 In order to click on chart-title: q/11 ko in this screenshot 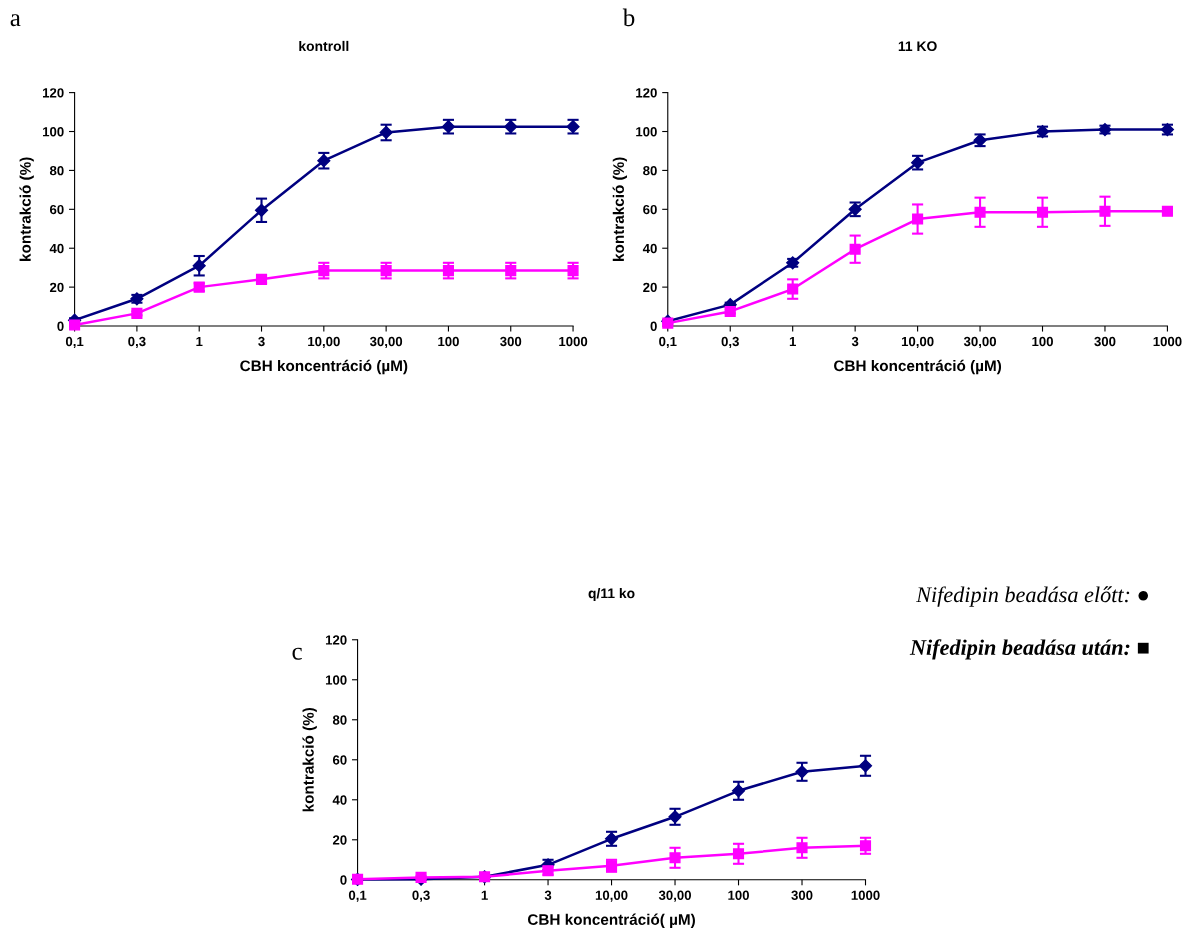, I will do `click(611, 594)`.